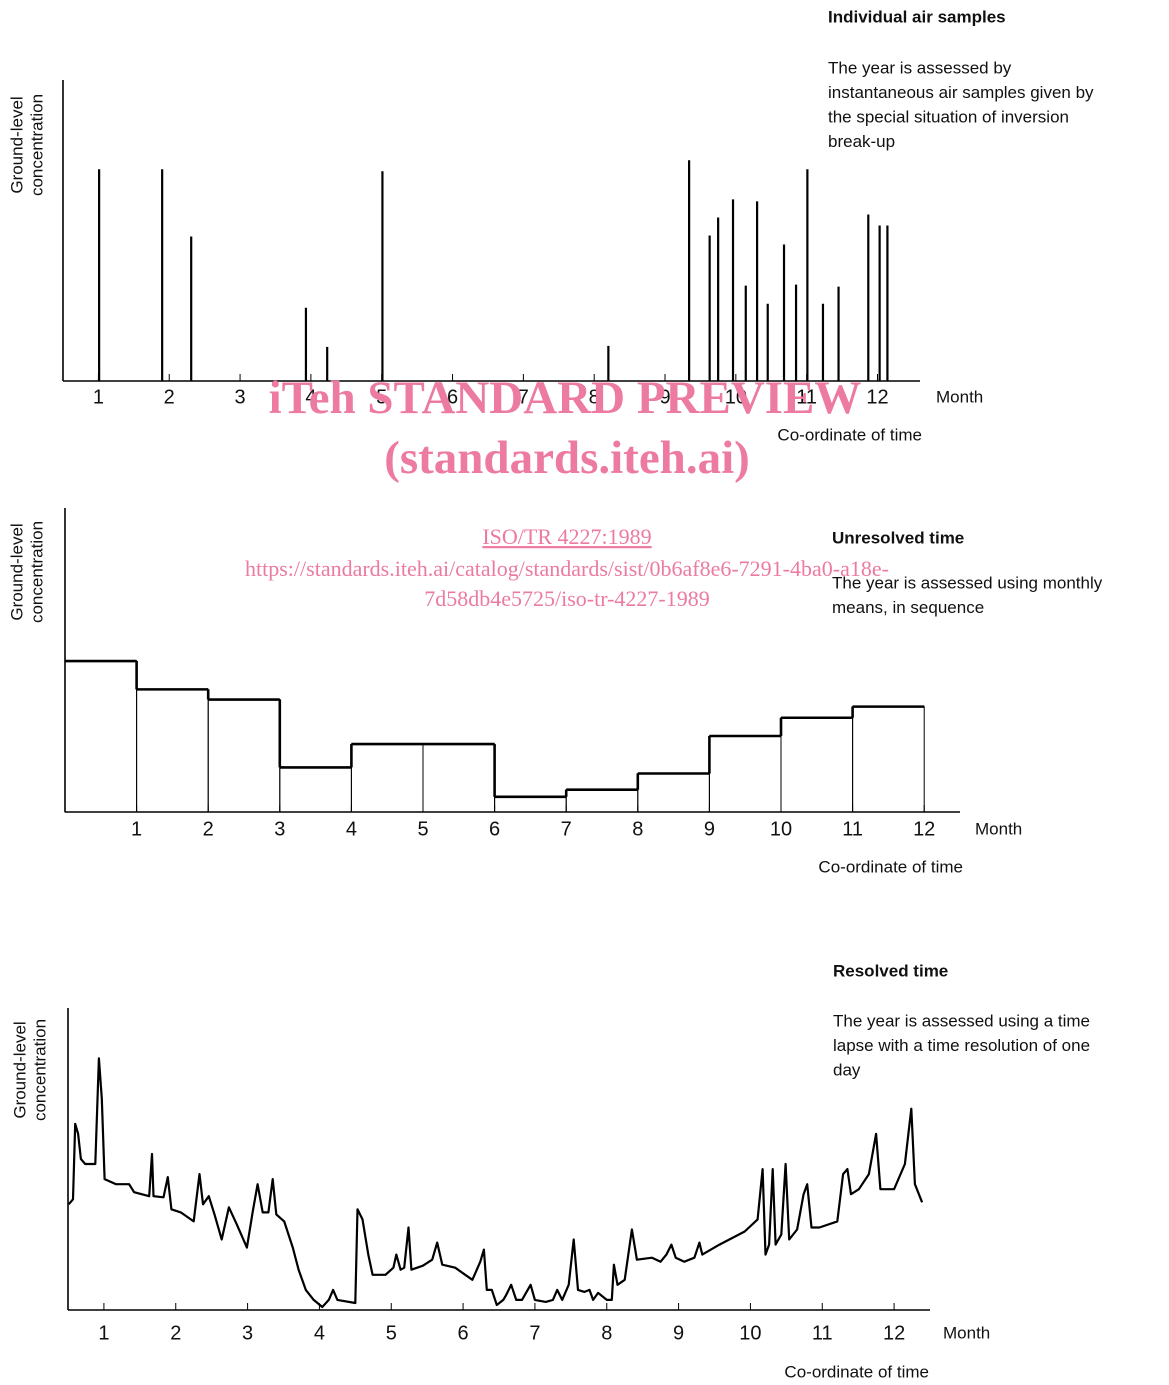  Describe the element at coordinates (566, 536) in the screenshot. I see `watermark-link: ISO/TR 4227:1989` at that location.